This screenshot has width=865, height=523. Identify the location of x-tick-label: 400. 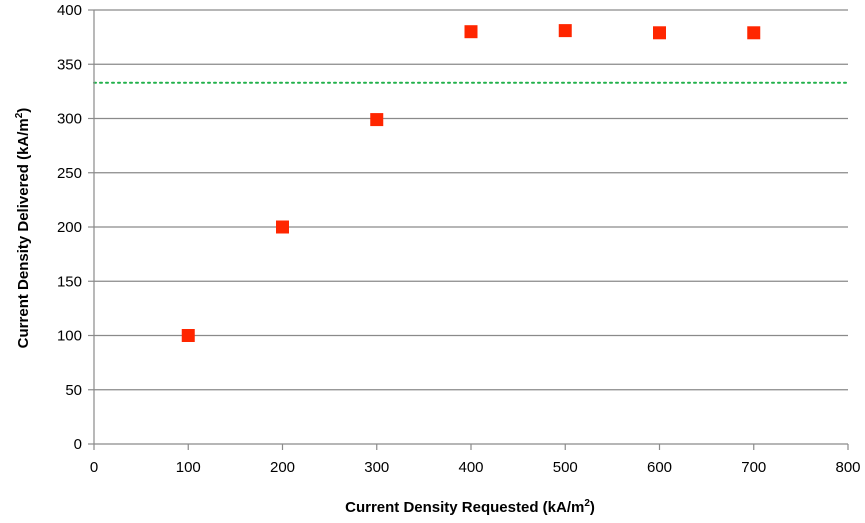
(470, 467).